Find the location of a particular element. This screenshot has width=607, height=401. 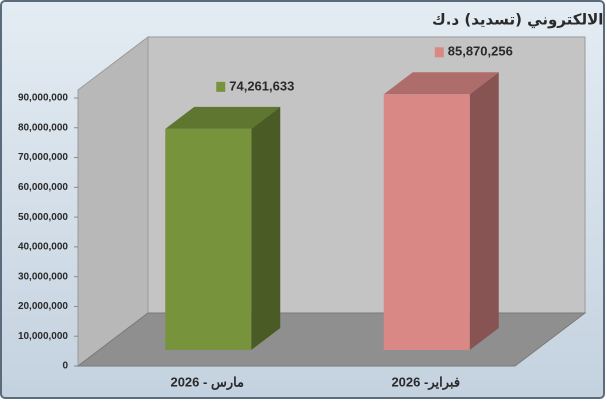

y-tick-label: 30,000,000 is located at coordinates (43, 276).